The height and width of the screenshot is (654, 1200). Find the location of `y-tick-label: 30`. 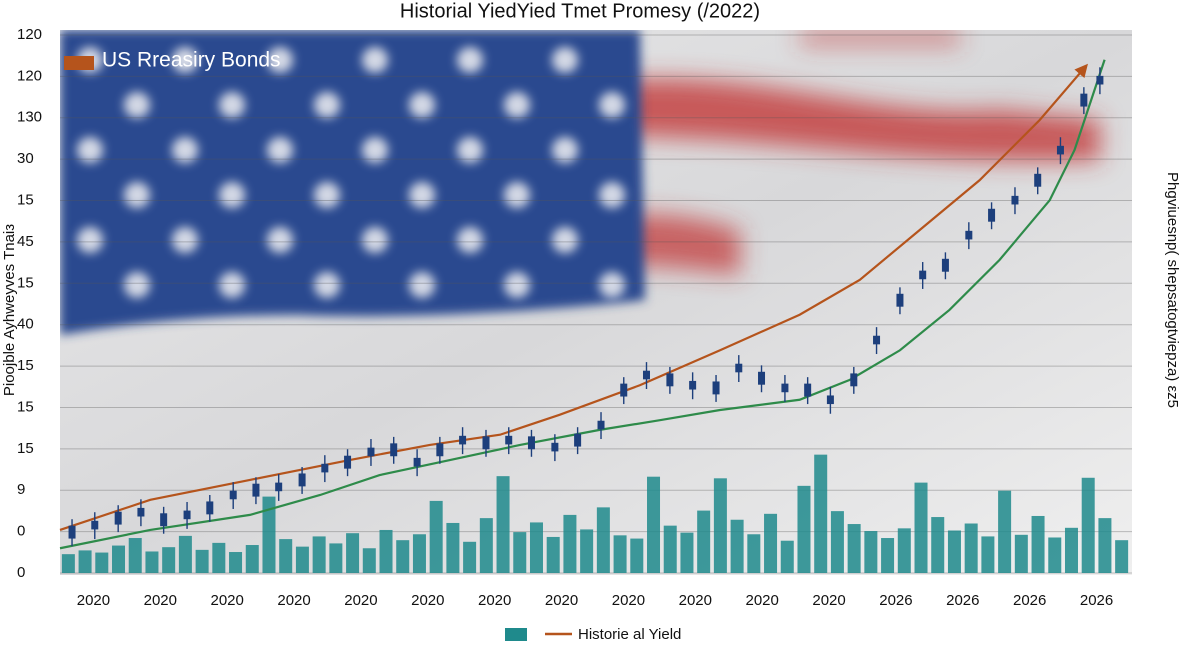

y-tick-label: 30 is located at coordinates (25, 158).